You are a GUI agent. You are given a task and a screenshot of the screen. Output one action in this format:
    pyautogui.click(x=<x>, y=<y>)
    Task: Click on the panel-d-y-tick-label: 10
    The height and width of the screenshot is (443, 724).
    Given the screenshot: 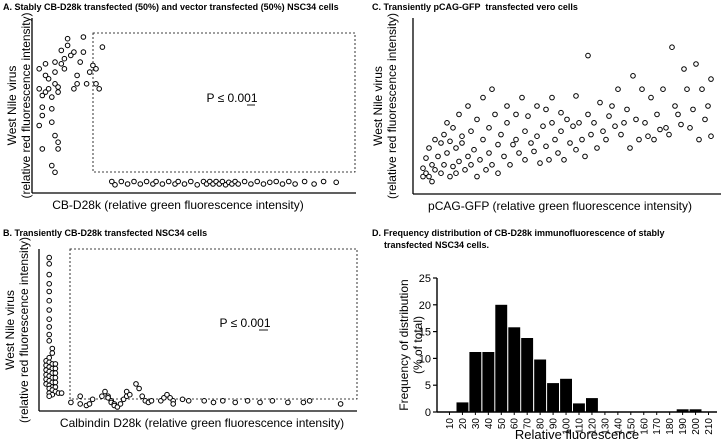 What is the action you would take?
    pyautogui.click(x=425, y=359)
    